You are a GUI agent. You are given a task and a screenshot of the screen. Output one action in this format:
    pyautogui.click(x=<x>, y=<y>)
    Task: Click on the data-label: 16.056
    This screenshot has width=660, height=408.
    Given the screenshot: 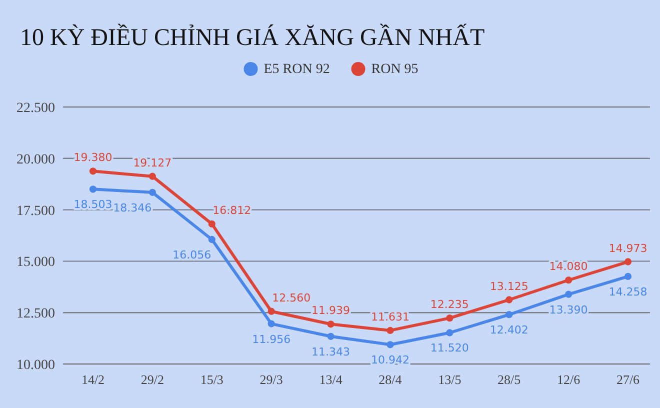 What is the action you would take?
    pyautogui.click(x=192, y=255)
    